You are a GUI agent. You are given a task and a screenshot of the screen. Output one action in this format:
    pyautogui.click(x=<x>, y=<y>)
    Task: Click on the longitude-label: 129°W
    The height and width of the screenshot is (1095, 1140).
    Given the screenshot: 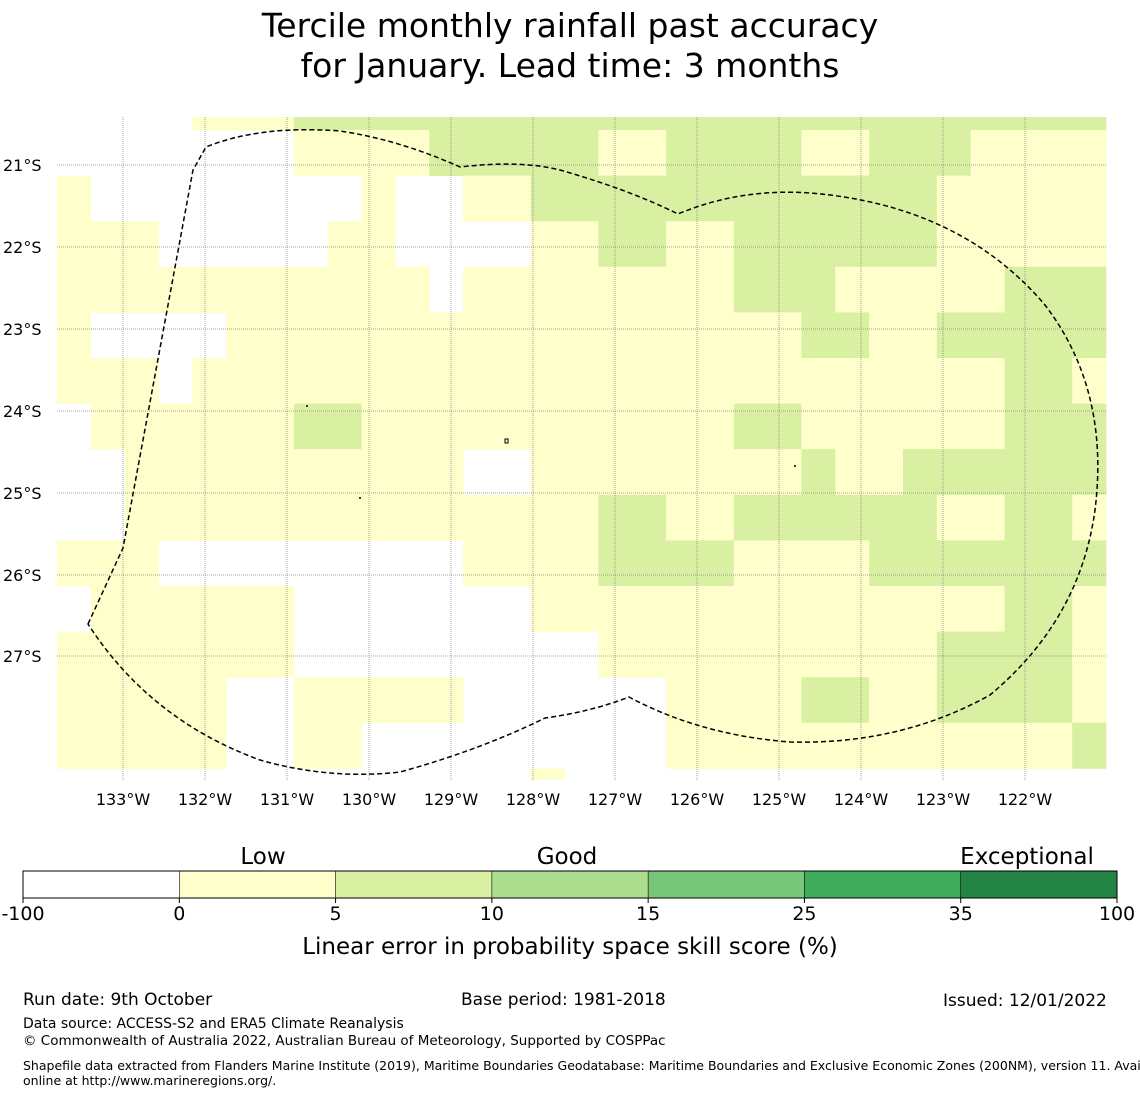 What is the action you would take?
    pyautogui.click(x=451, y=799)
    